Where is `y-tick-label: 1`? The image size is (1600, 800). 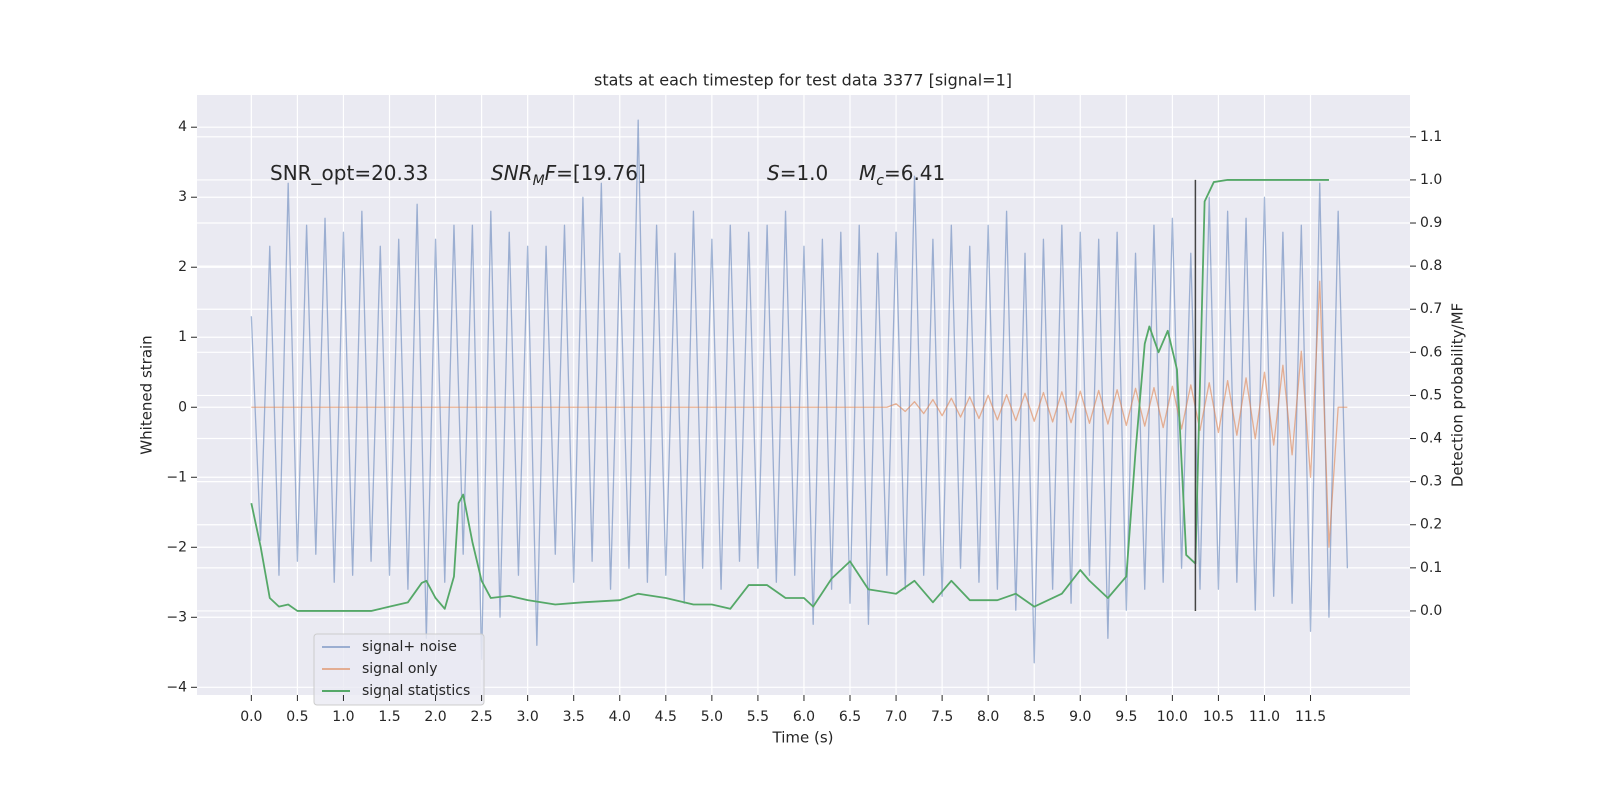 y-tick-label: 1 is located at coordinates (182, 337).